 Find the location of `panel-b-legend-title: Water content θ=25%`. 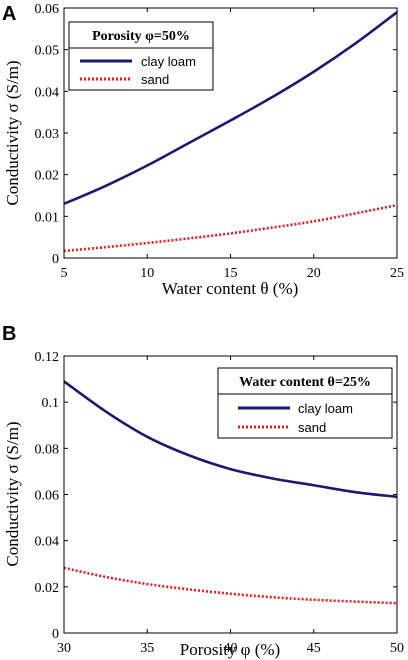

panel-b-legend-title: Water content θ=25% is located at coordinates (305, 382).